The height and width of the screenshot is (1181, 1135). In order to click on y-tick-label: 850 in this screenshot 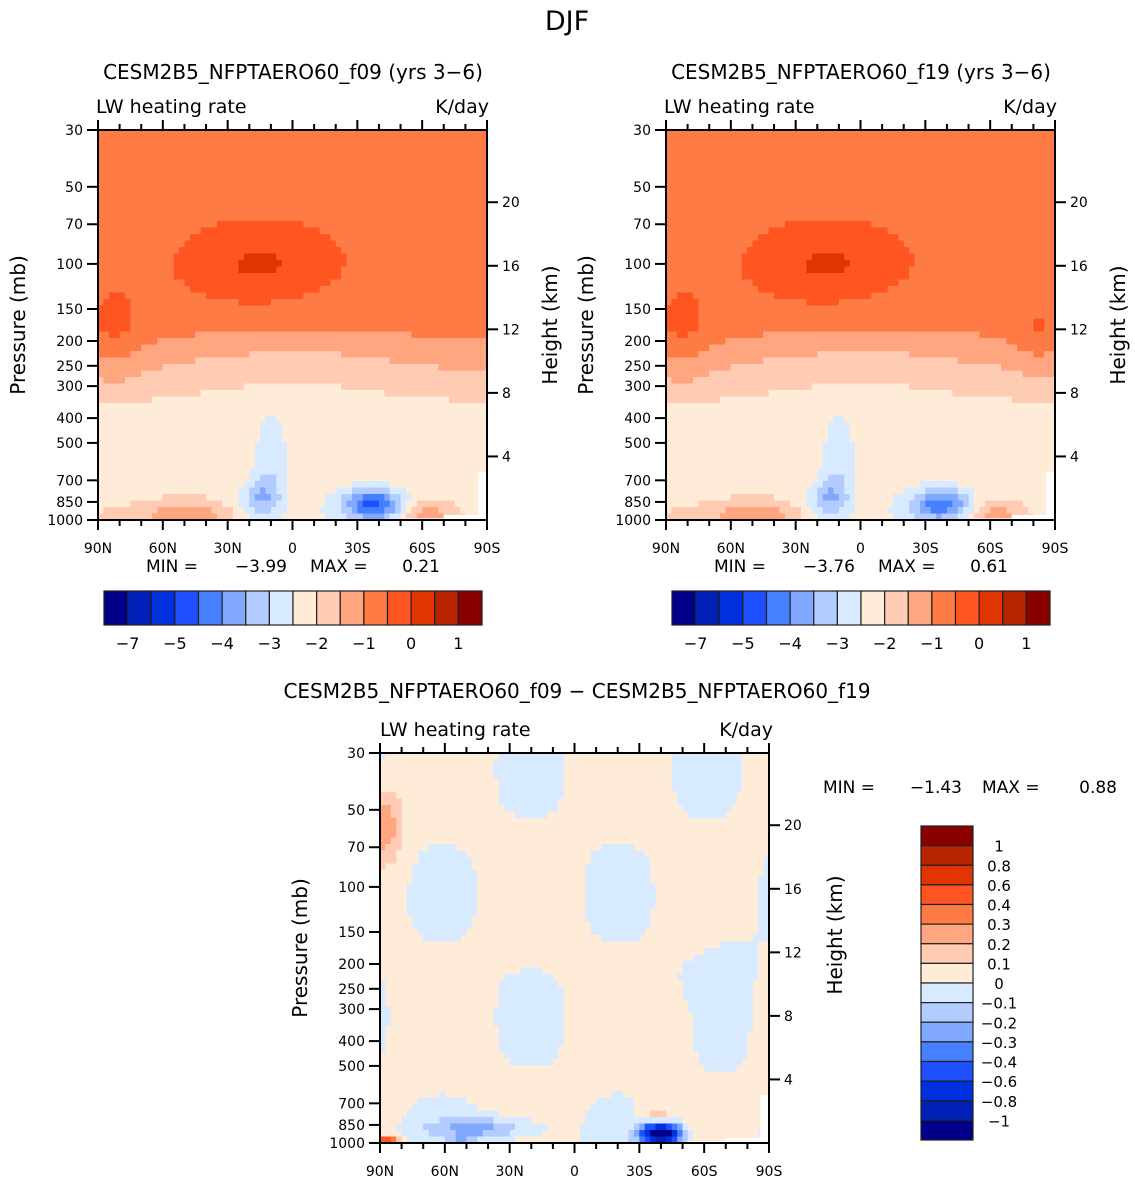, I will do `click(69, 503)`.